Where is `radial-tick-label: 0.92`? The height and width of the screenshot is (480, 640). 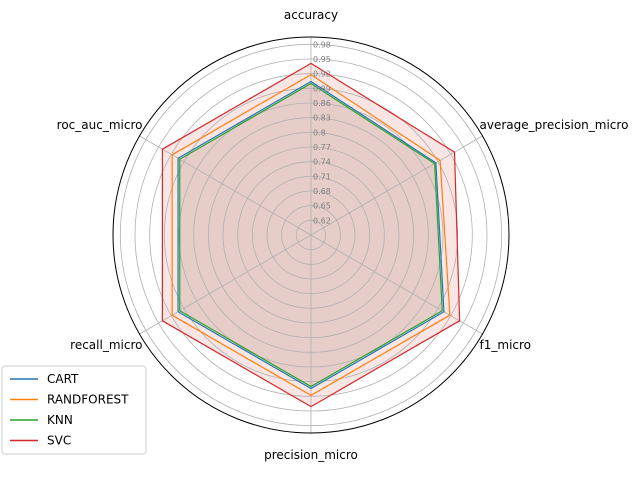 radial-tick-label: 0.92 is located at coordinates (322, 74).